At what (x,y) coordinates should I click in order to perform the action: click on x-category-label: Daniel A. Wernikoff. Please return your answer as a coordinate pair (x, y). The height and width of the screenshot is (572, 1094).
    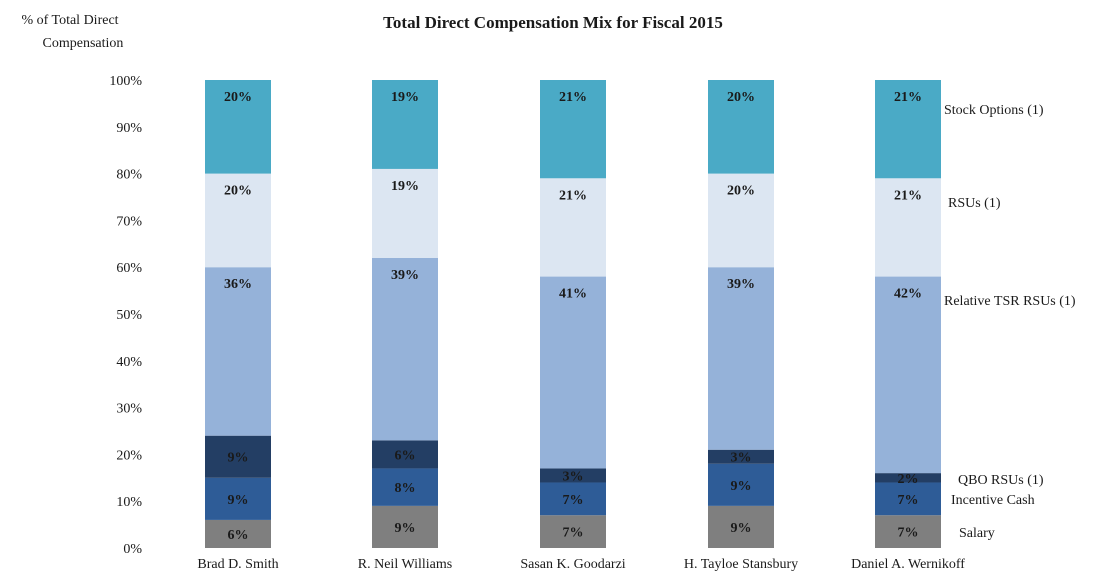
    Looking at the image, I should click on (908, 564).